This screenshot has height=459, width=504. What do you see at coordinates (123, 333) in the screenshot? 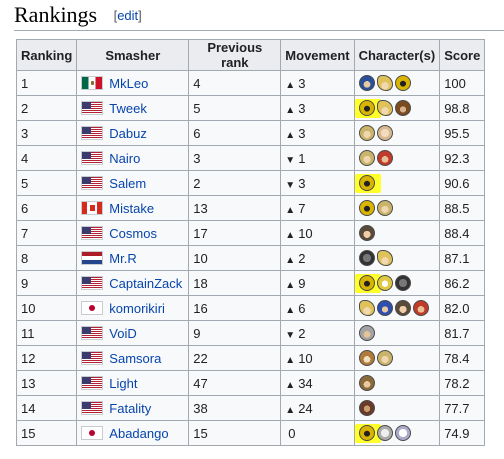
I see `smasher-link: VoiD` at bounding box center [123, 333].